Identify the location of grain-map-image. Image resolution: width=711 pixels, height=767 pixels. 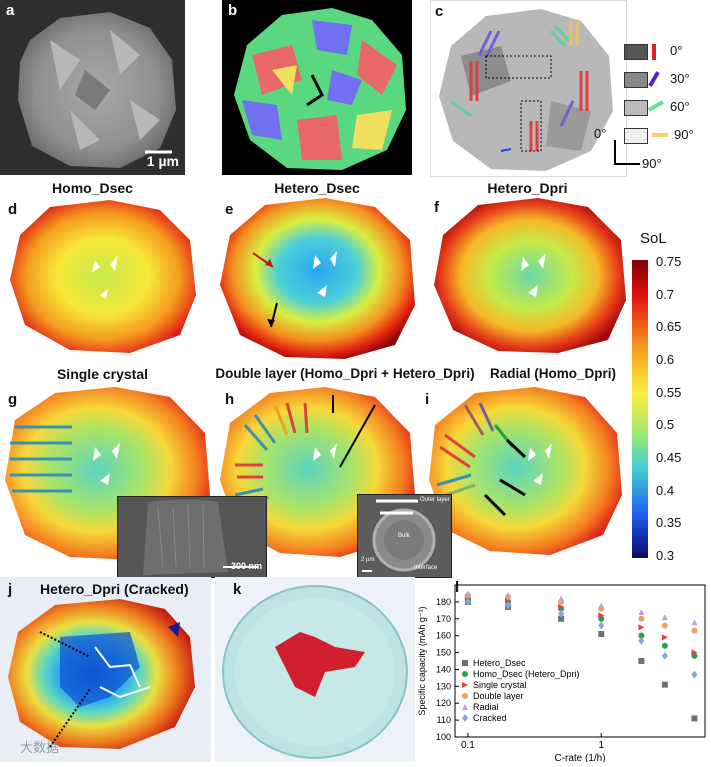
(320, 89).